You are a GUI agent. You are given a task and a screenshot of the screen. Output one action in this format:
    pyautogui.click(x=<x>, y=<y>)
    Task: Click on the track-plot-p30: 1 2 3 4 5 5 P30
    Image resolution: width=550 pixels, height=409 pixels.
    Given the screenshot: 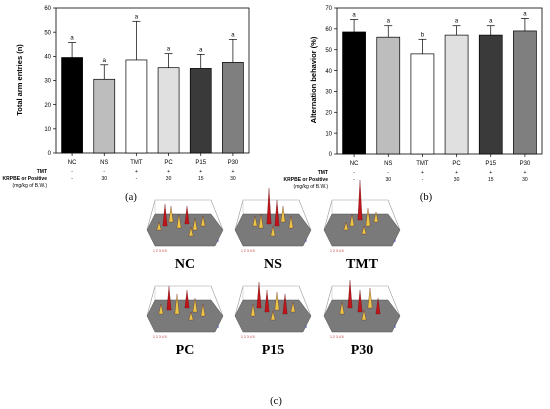 What is the action you would take?
    pyautogui.click(x=362, y=318)
    